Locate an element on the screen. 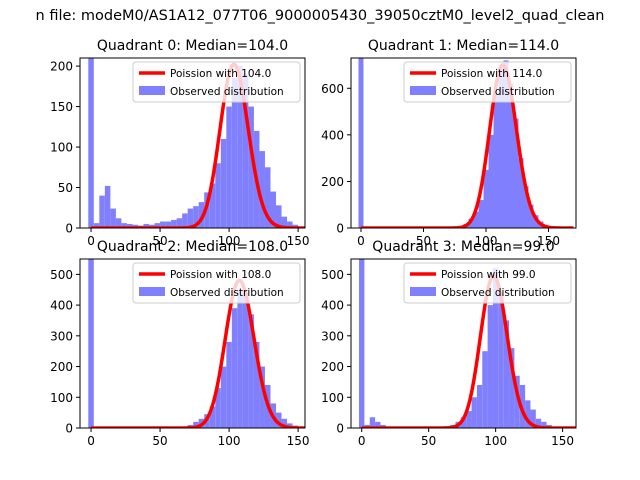 The width and height of the screenshot is (640, 480). y-tick-label: 150 is located at coordinates (61, 107).